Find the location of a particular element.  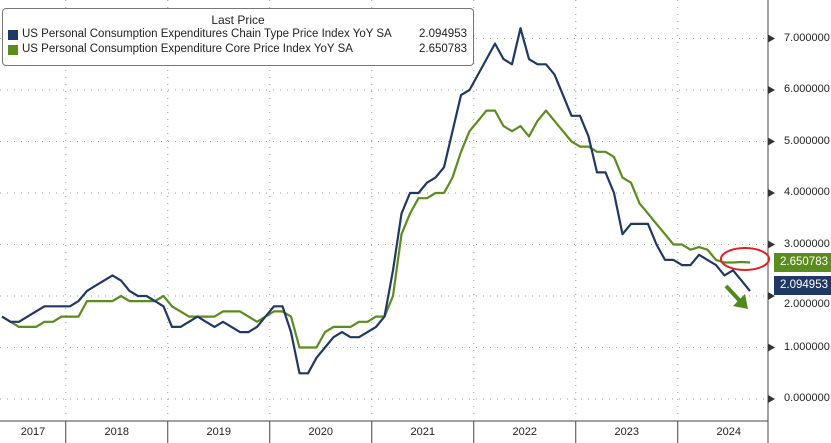

y-tick-label: 4.000000 is located at coordinates (807, 192).